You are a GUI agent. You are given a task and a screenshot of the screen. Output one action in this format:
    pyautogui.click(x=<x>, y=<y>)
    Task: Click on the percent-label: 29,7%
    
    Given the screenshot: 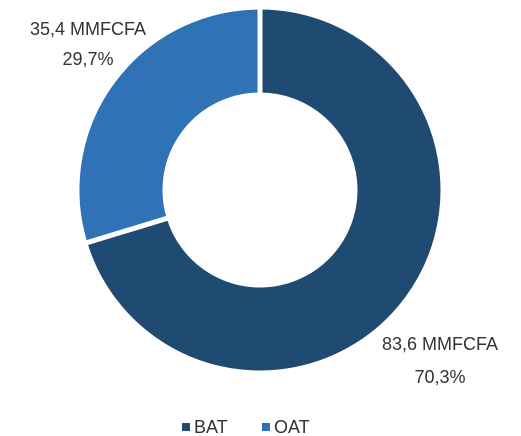 What is the action you would take?
    pyautogui.click(x=87, y=59)
    